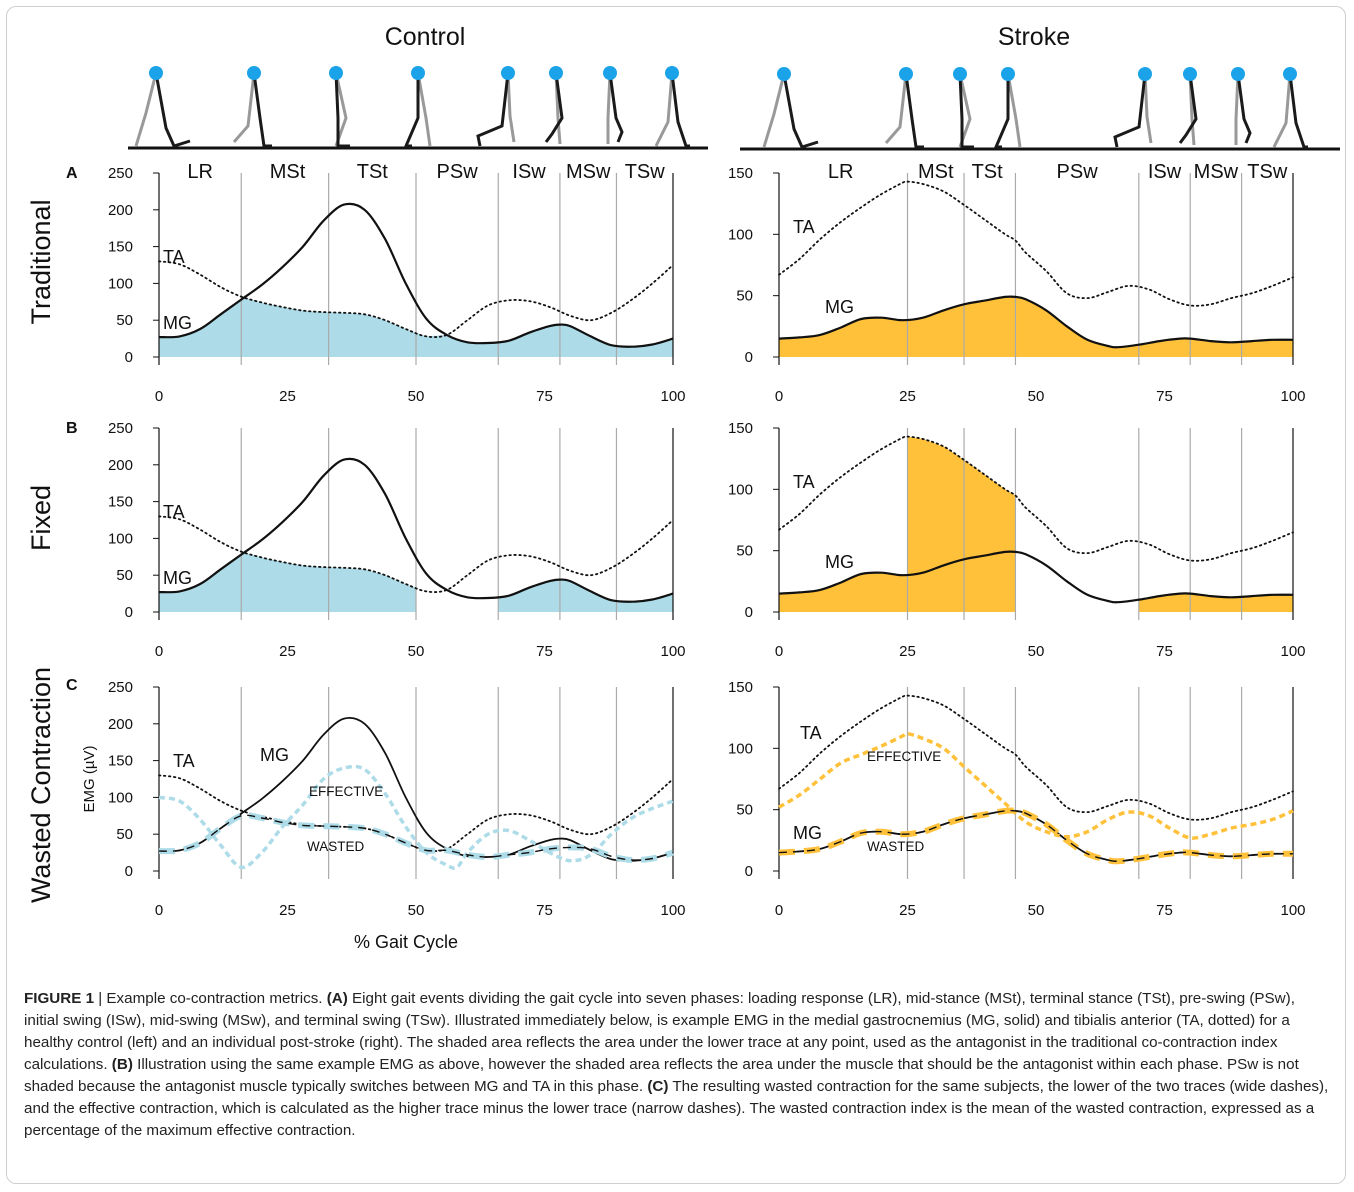 Image resolution: width=1354 pixels, height=1192 pixels. Describe the element at coordinates (59, 998) in the screenshot. I see `caption-figure-label: FIGURE 1` at that location.